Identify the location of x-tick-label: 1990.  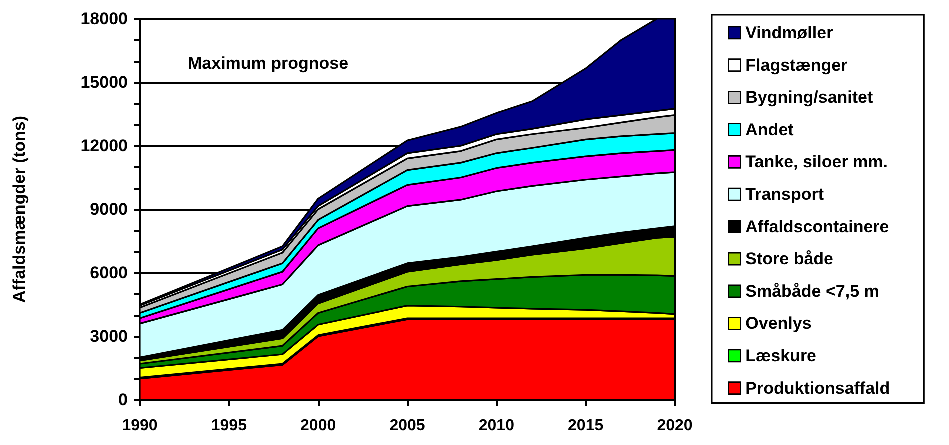
(140, 426).